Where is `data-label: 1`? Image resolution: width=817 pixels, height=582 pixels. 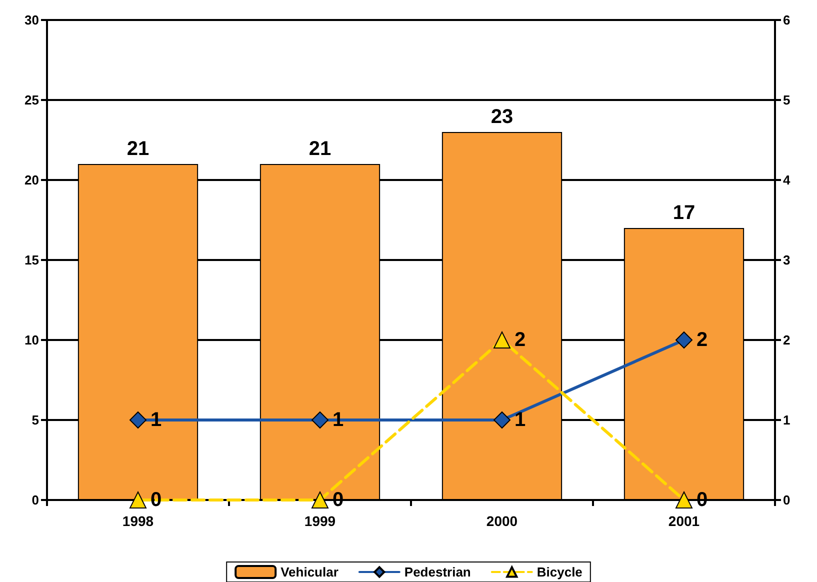 data-label: 1 is located at coordinates (520, 420).